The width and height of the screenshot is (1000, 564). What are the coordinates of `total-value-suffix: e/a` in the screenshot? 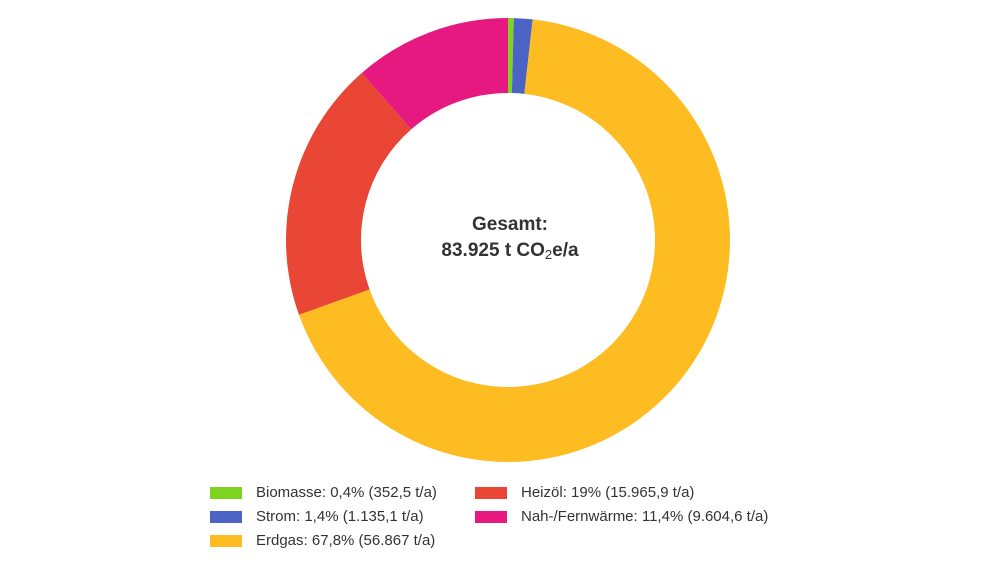 It's located at (565, 250).